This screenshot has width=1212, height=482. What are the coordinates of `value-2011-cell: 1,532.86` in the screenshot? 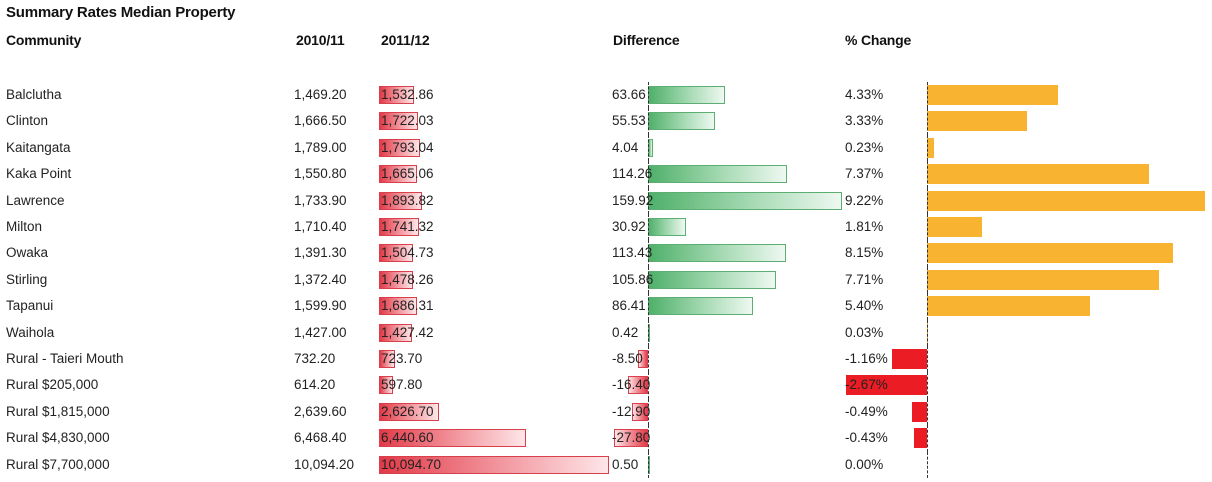 It's located at (407, 94).